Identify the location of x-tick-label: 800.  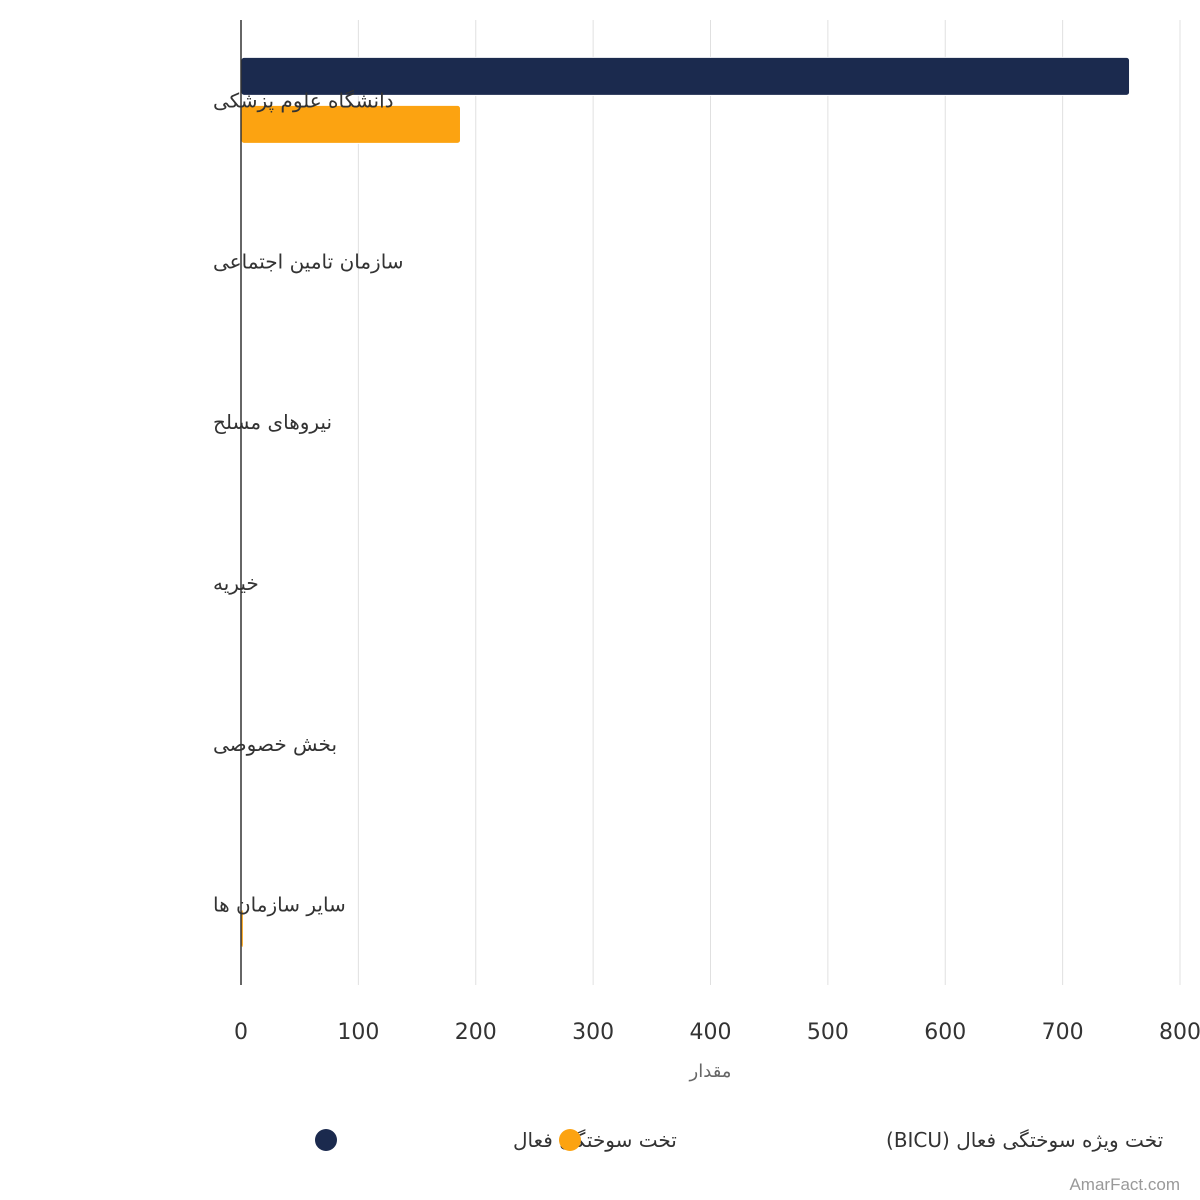
(1179, 1032).